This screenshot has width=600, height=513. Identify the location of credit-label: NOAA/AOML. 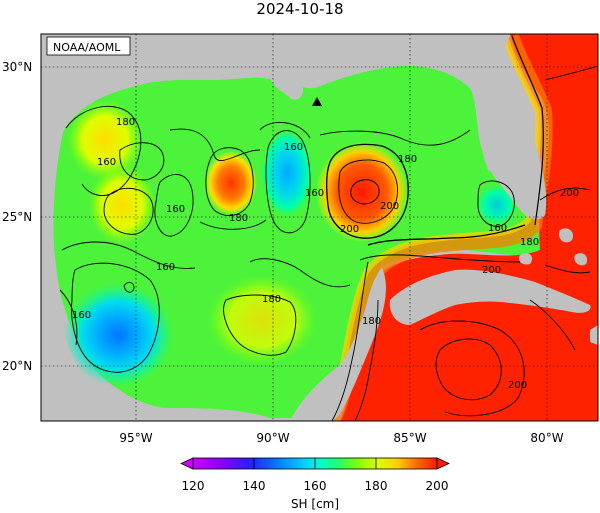
(87, 47).